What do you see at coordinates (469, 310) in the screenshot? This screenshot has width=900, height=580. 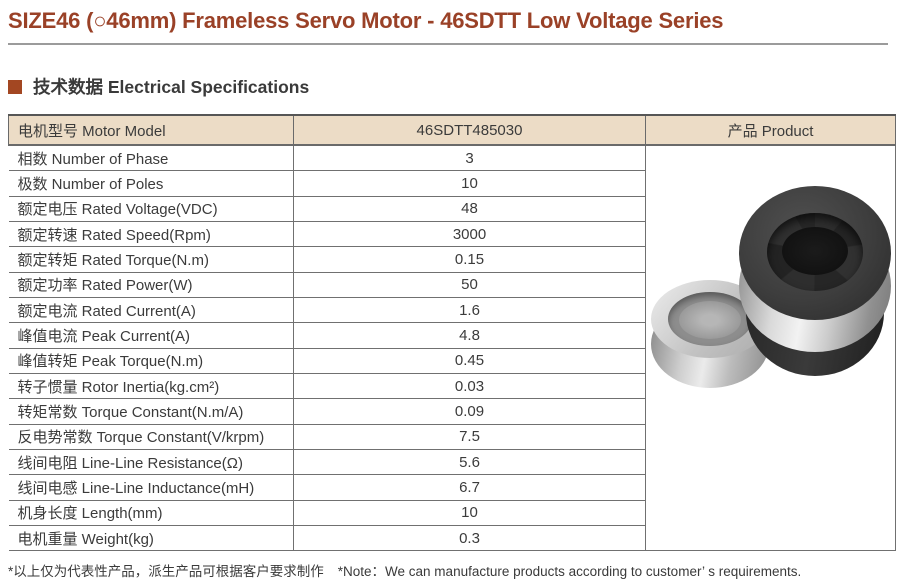 I see `spec-value: 1.6` at bounding box center [469, 310].